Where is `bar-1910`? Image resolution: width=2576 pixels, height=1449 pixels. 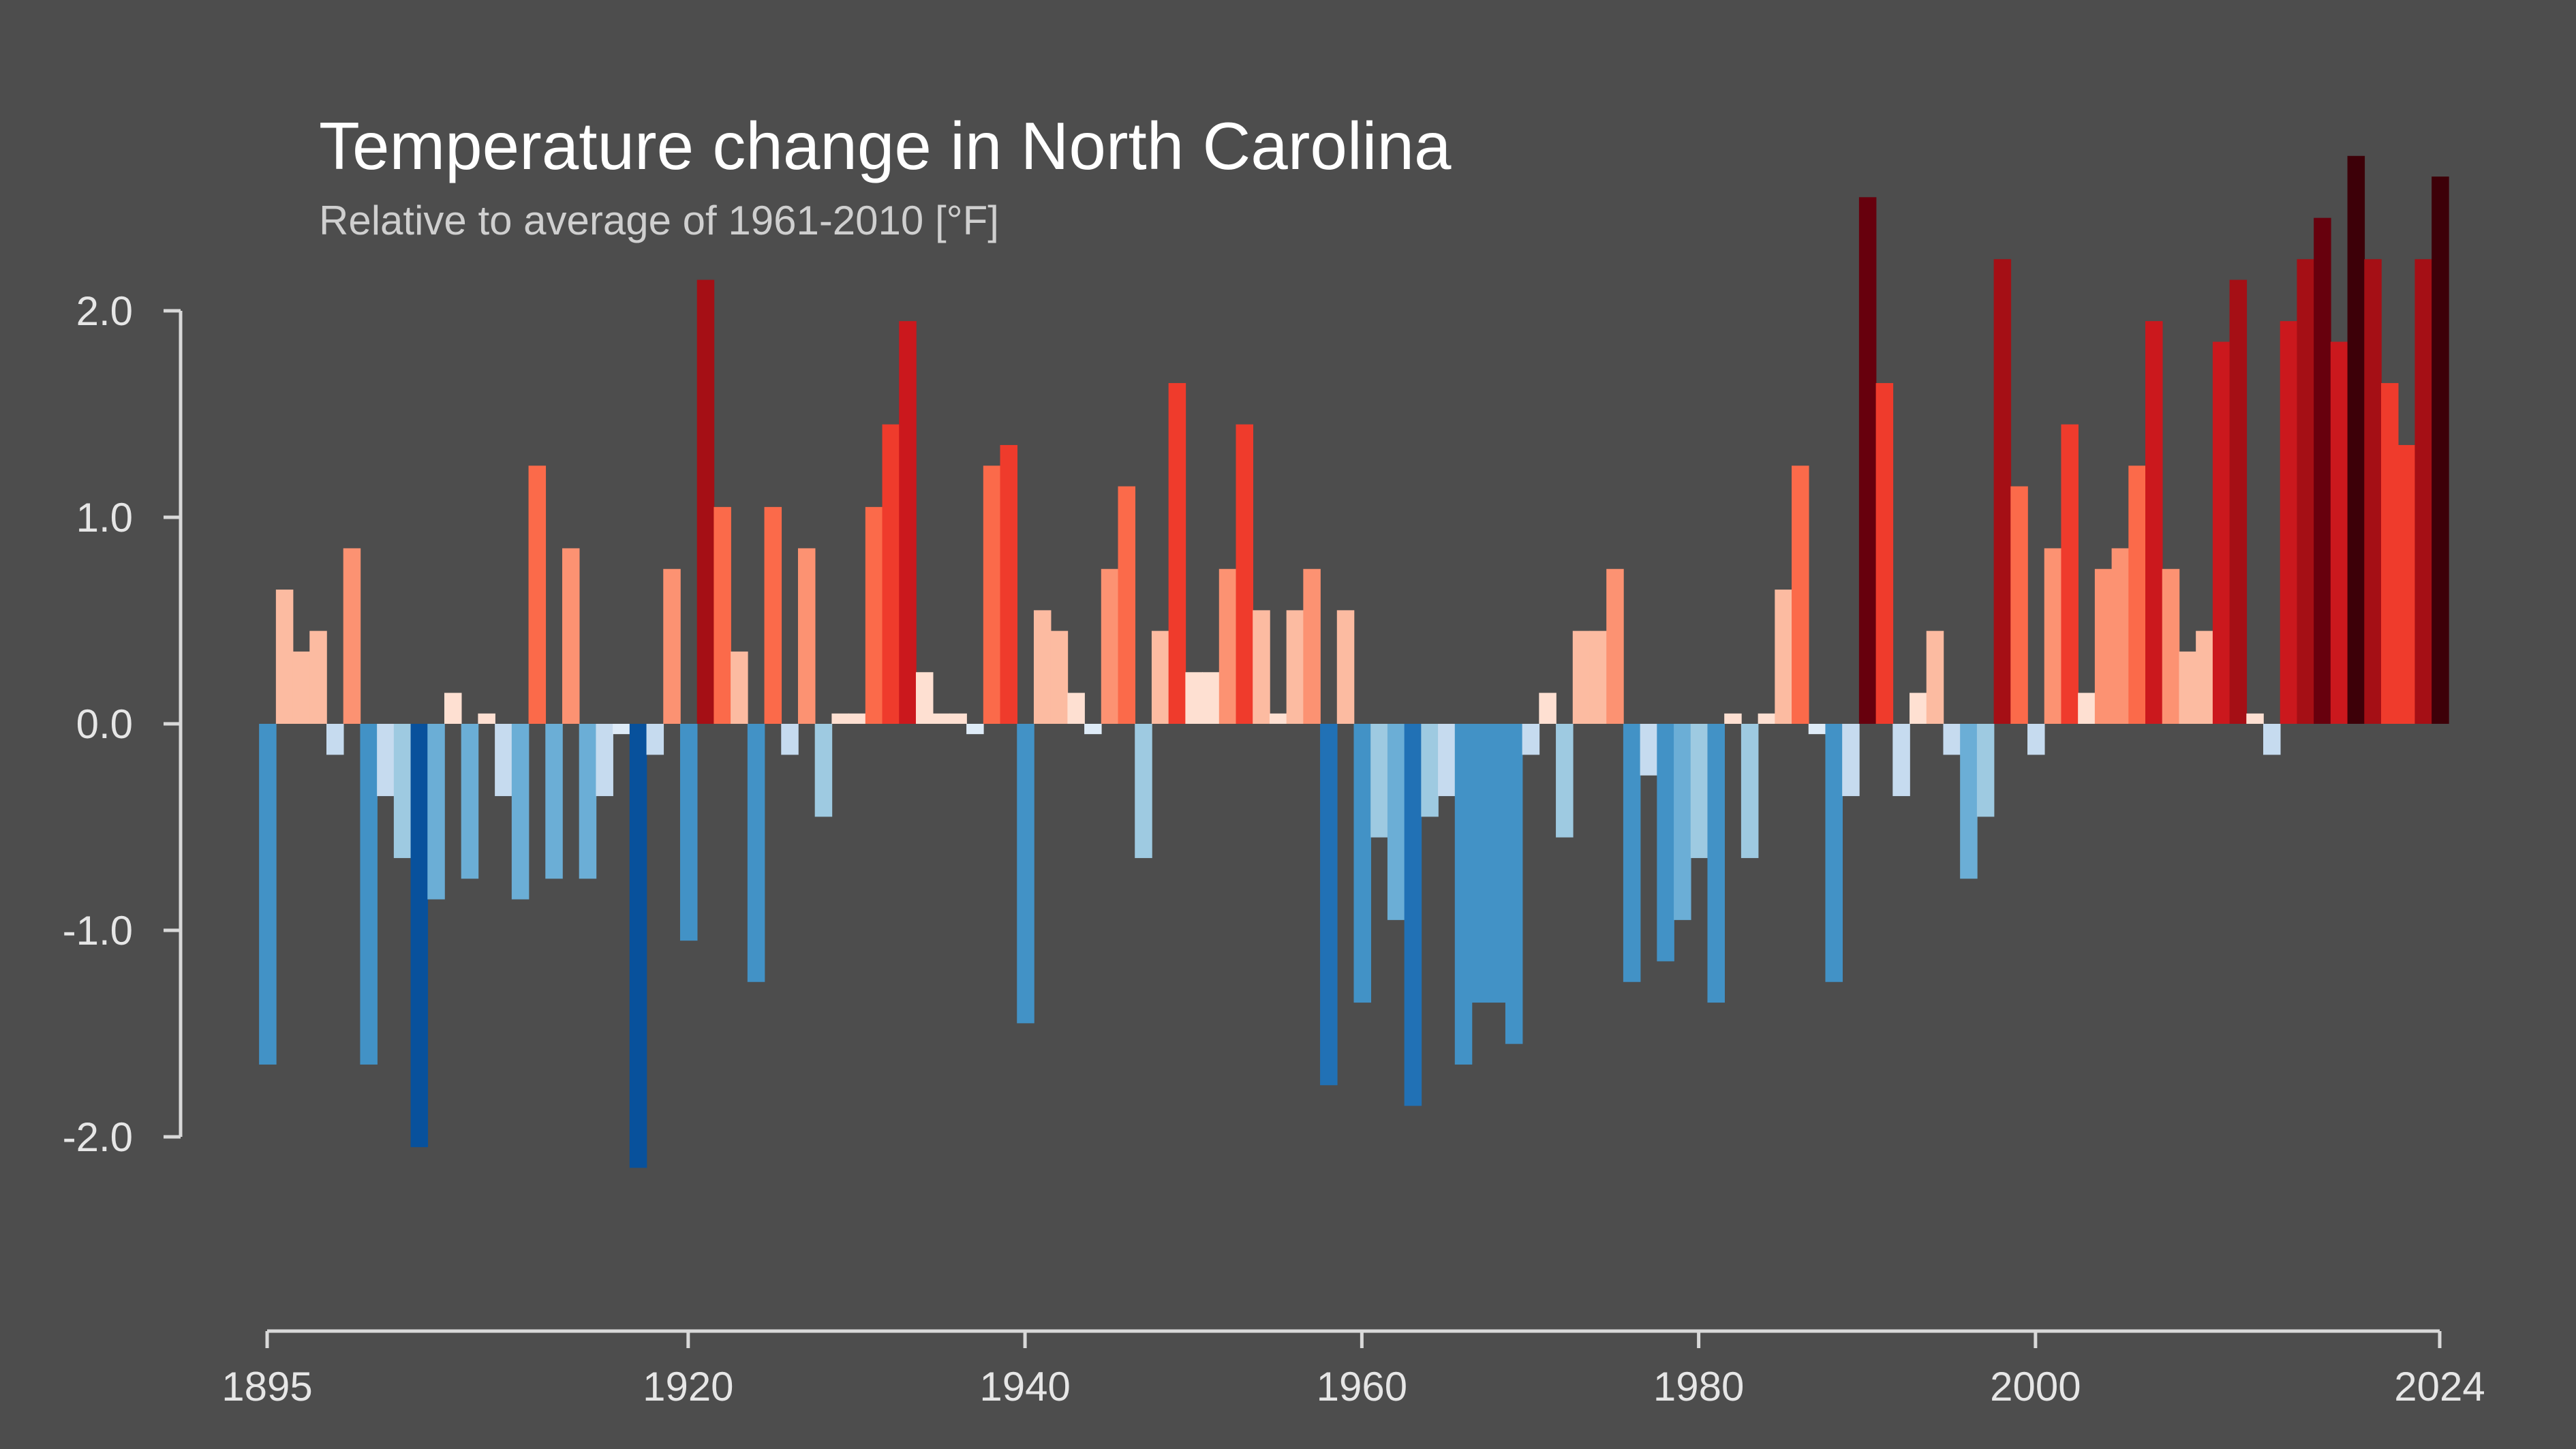 bar-1910 is located at coordinates (520, 812).